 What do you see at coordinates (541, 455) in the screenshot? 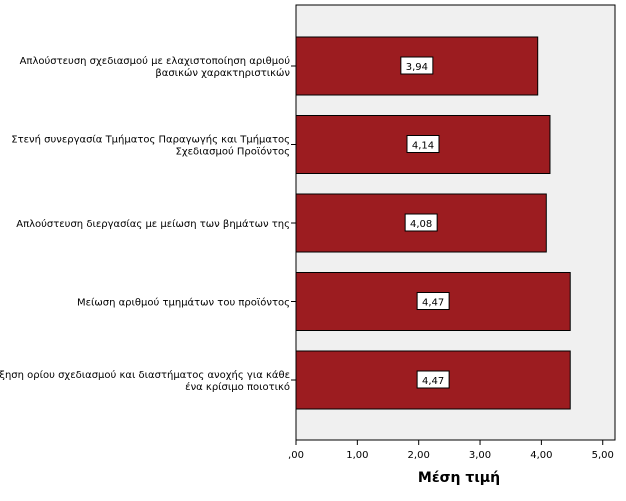
I see `x-tick-label: 4,00` at bounding box center [541, 455].